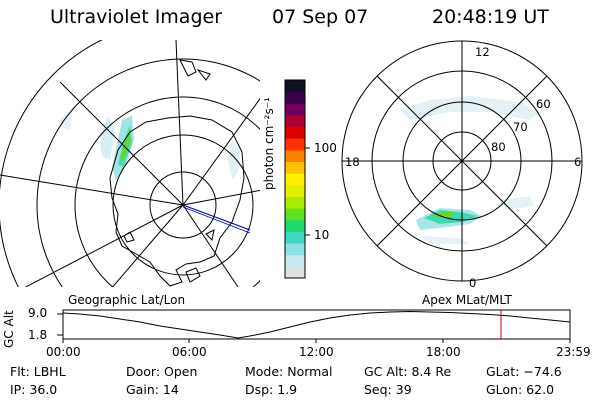  Describe the element at coordinates (352, 162) in the screenshot. I see `mlt-label-18: 18` at that location.